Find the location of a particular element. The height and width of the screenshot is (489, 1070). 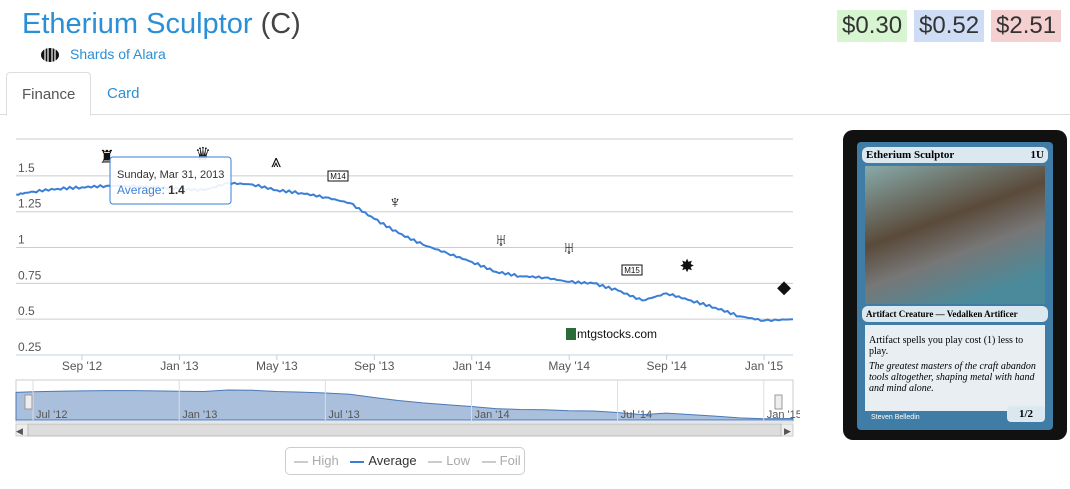

set-name: Shards of Alara is located at coordinates (118, 54).